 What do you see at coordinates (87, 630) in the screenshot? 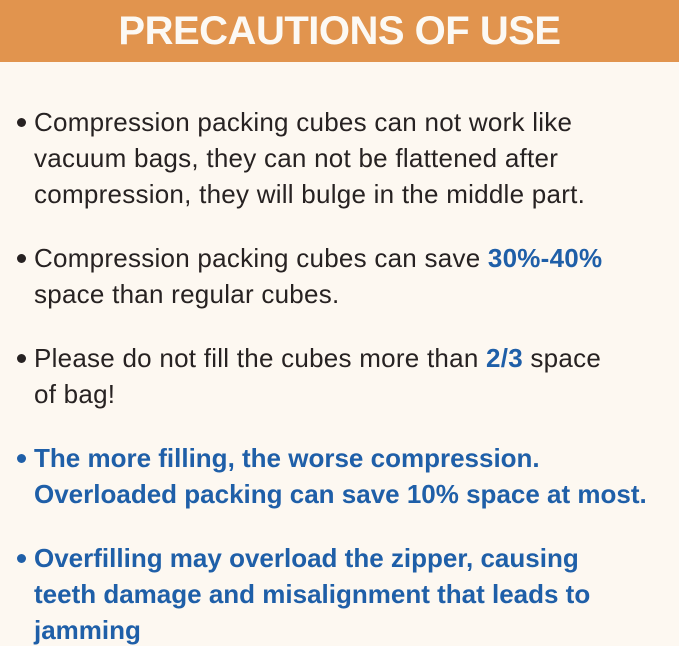
I see `text-segment: jamming` at bounding box center [87, 630].